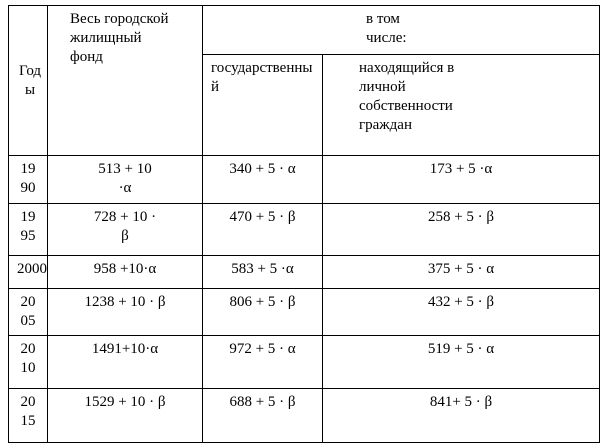 The width and height of the screenshot is (608, 443). I want to click on table-cell: 1238 + 10 · β, so click(125, 312).